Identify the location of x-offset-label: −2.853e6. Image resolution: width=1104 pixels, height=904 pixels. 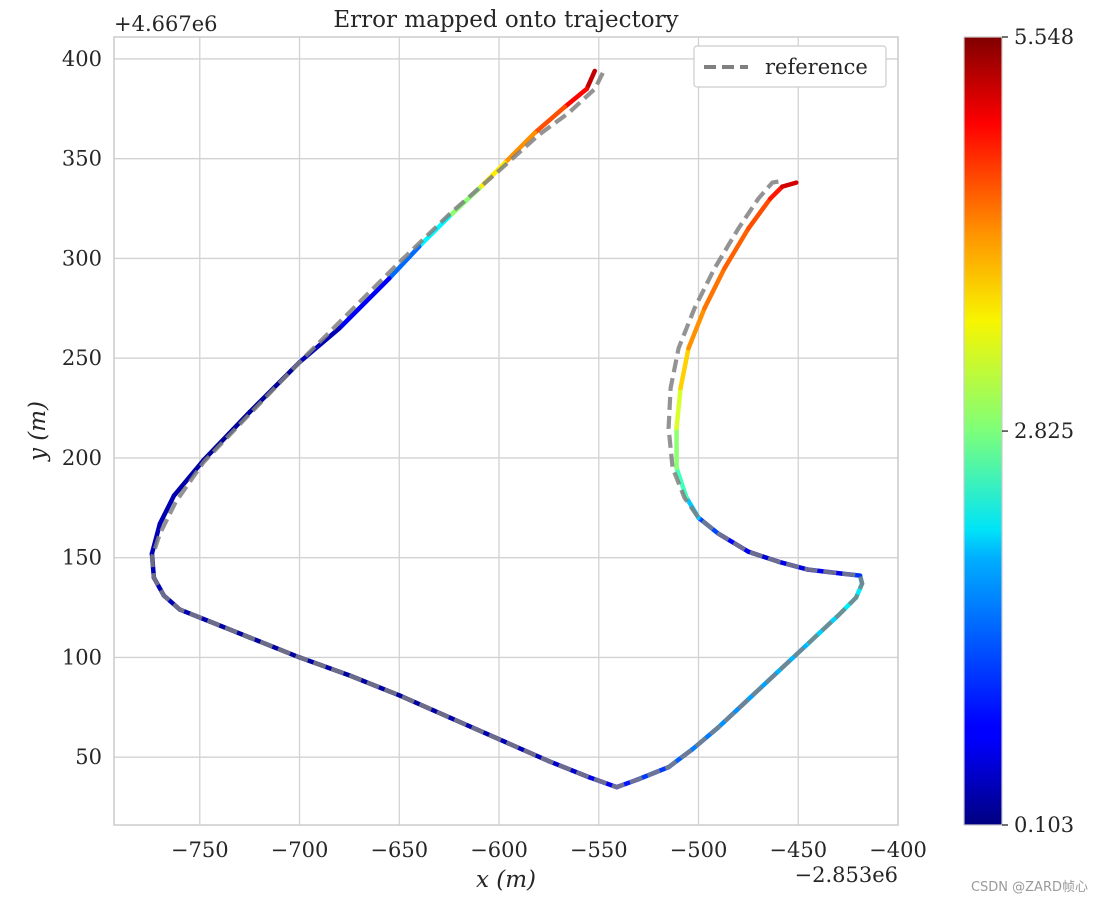
(846, 875).